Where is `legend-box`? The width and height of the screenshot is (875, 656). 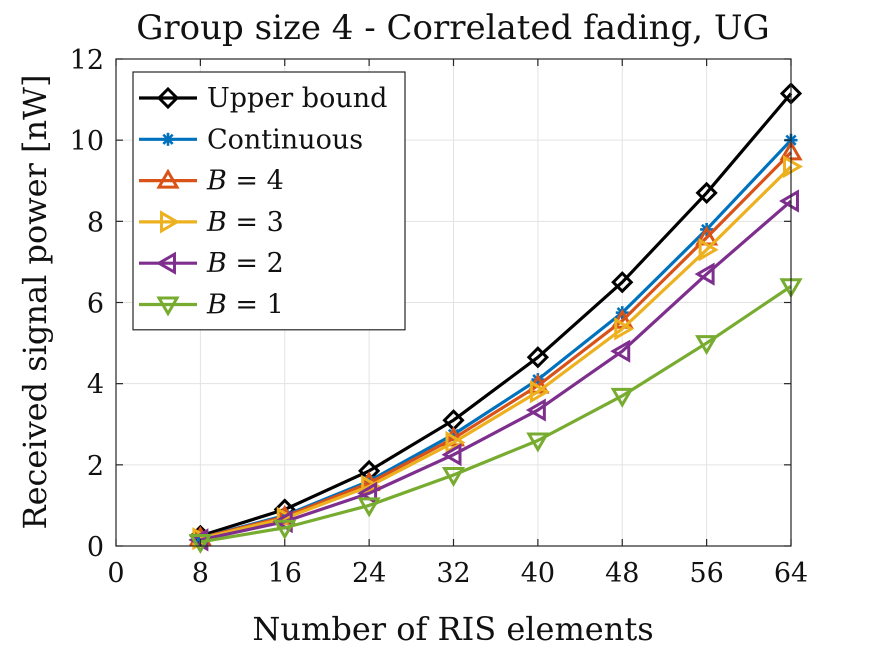
legend-box is located at coordinates (269, 201).